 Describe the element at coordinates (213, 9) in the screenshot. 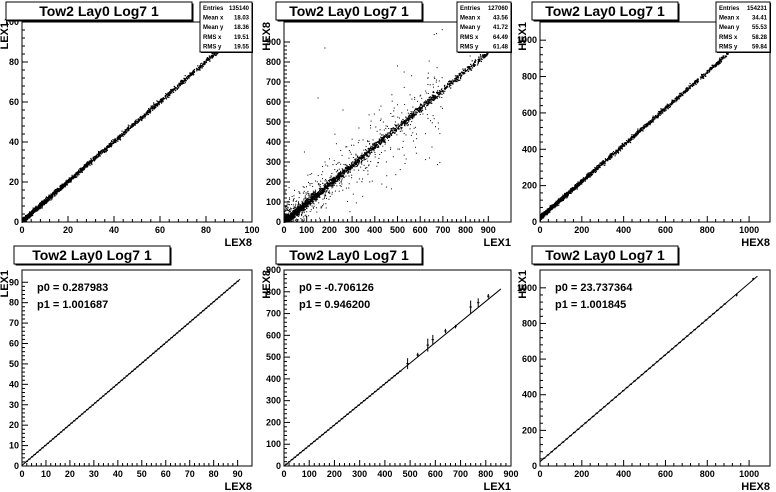

I see `stats-label: Entries` at that location.